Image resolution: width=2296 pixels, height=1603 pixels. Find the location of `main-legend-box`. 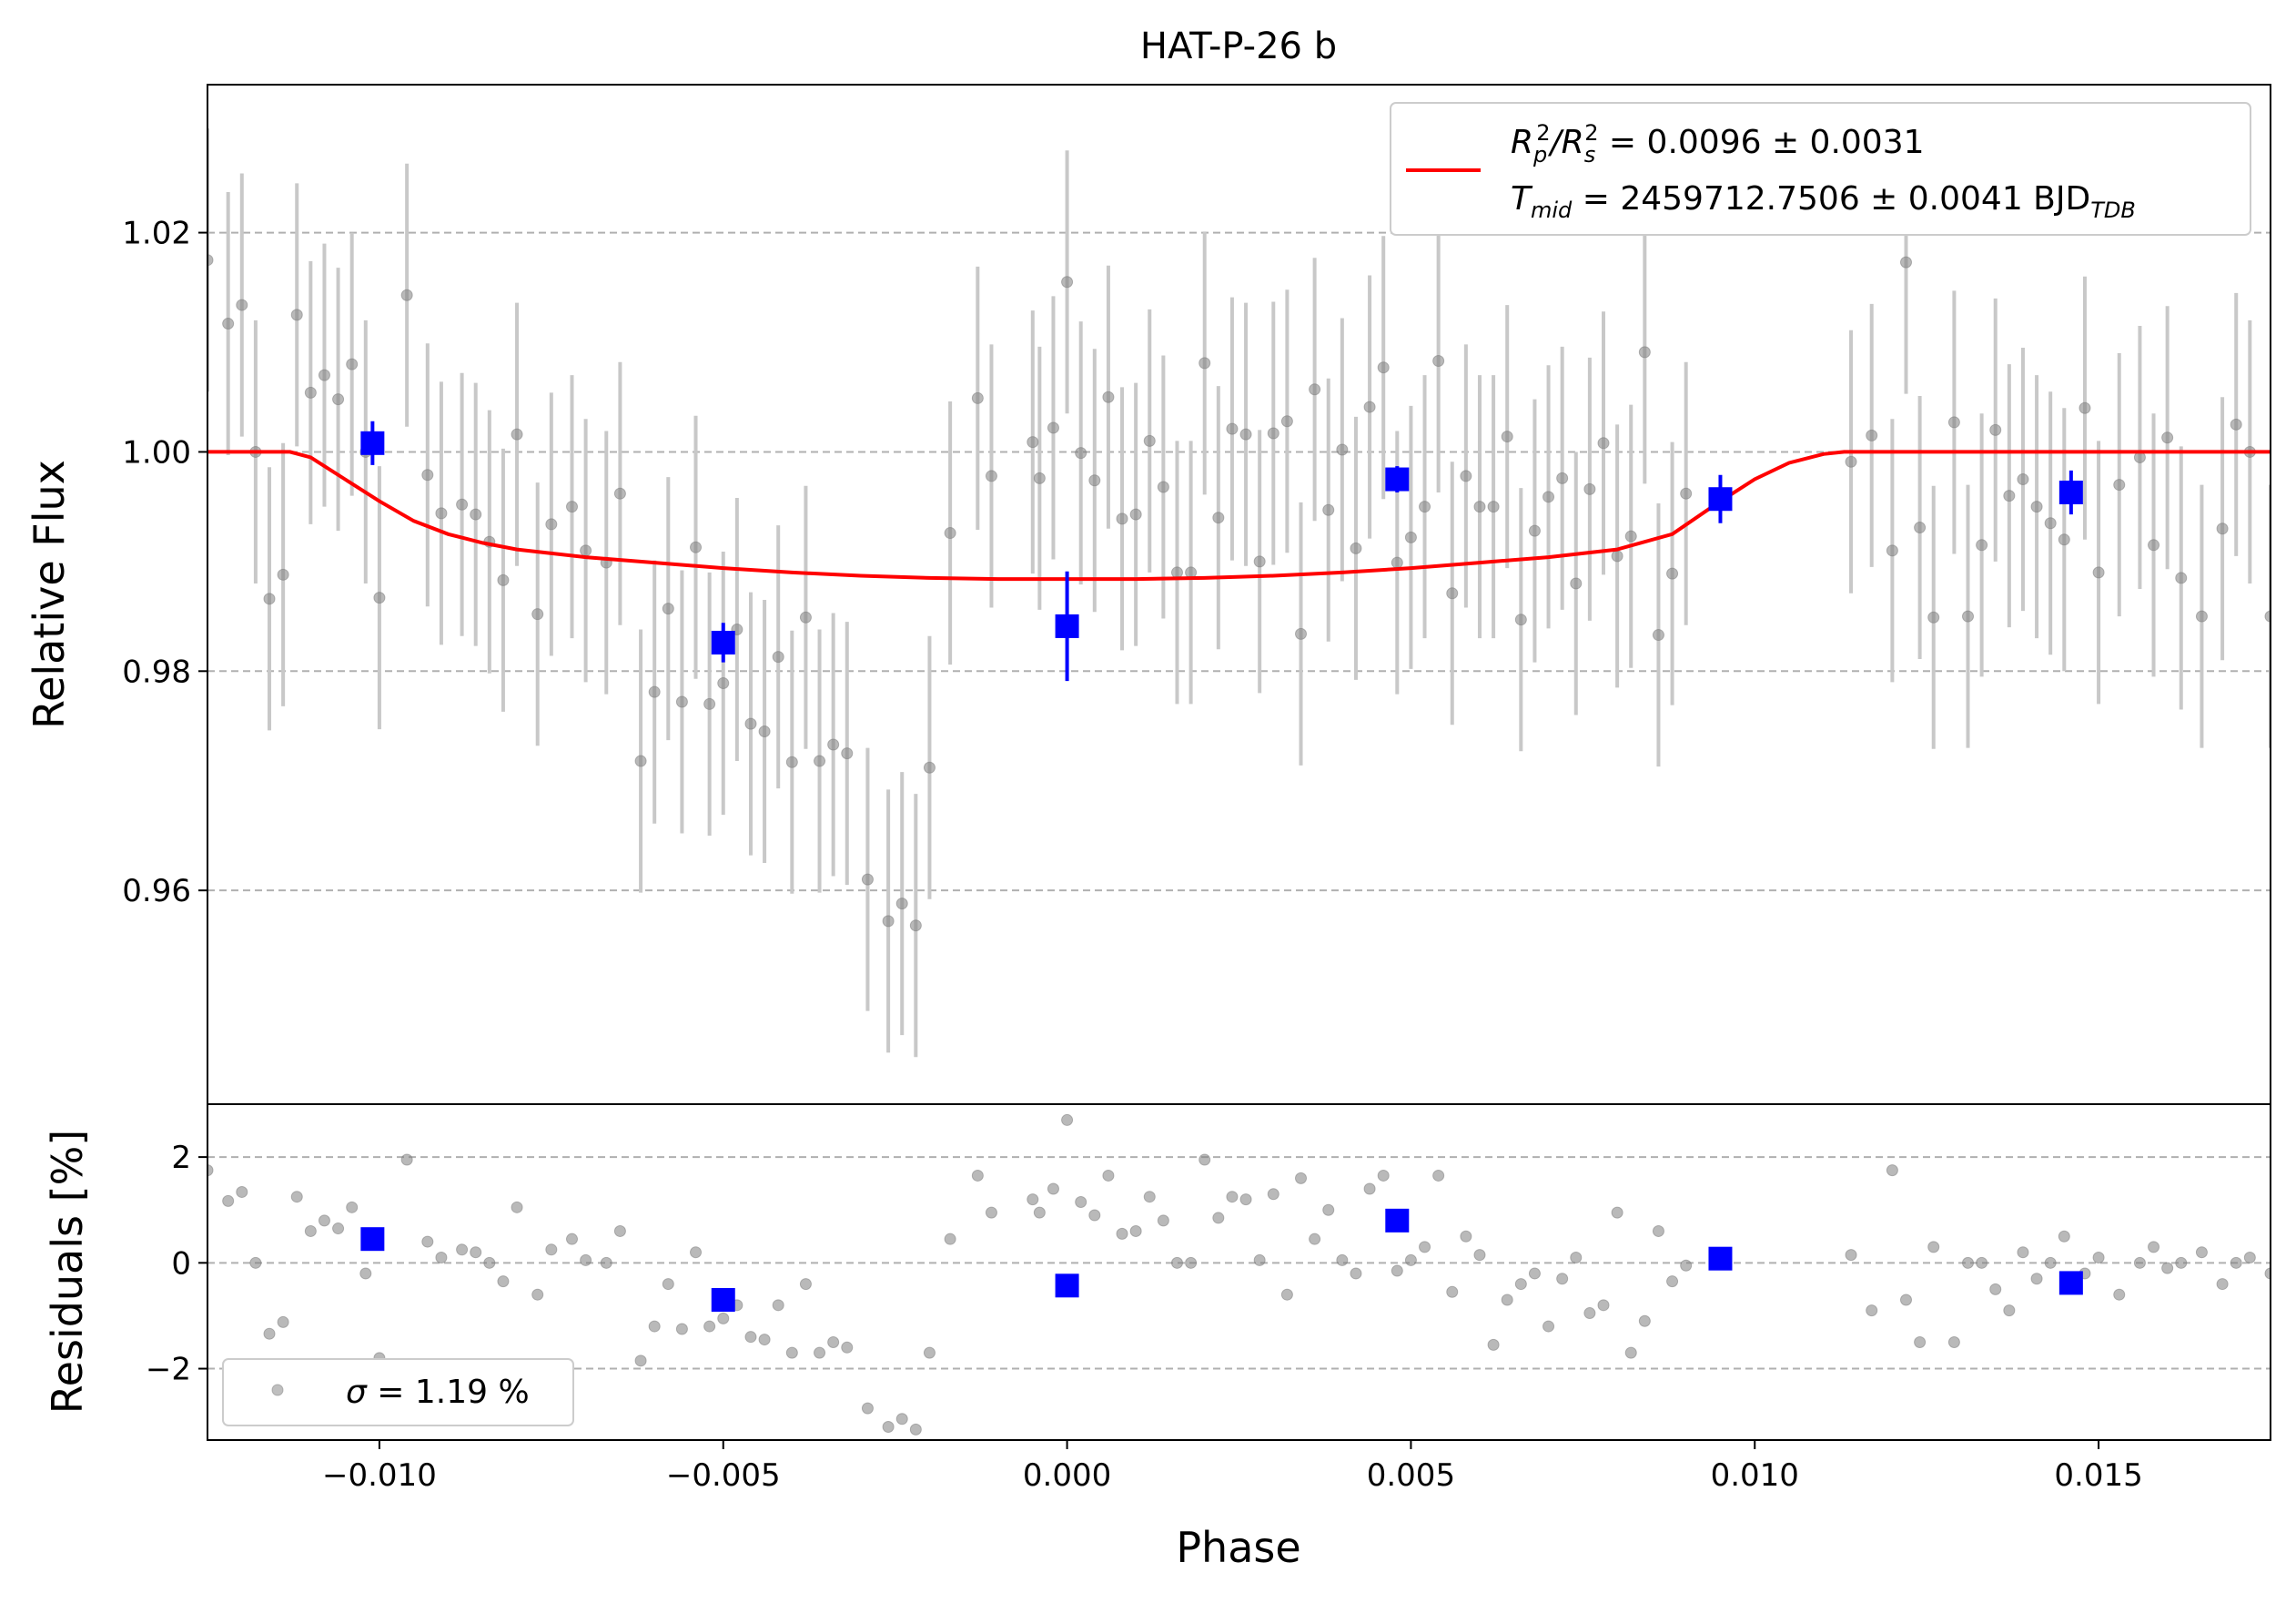

main-legend-box is located at coordinates (1821, 169).